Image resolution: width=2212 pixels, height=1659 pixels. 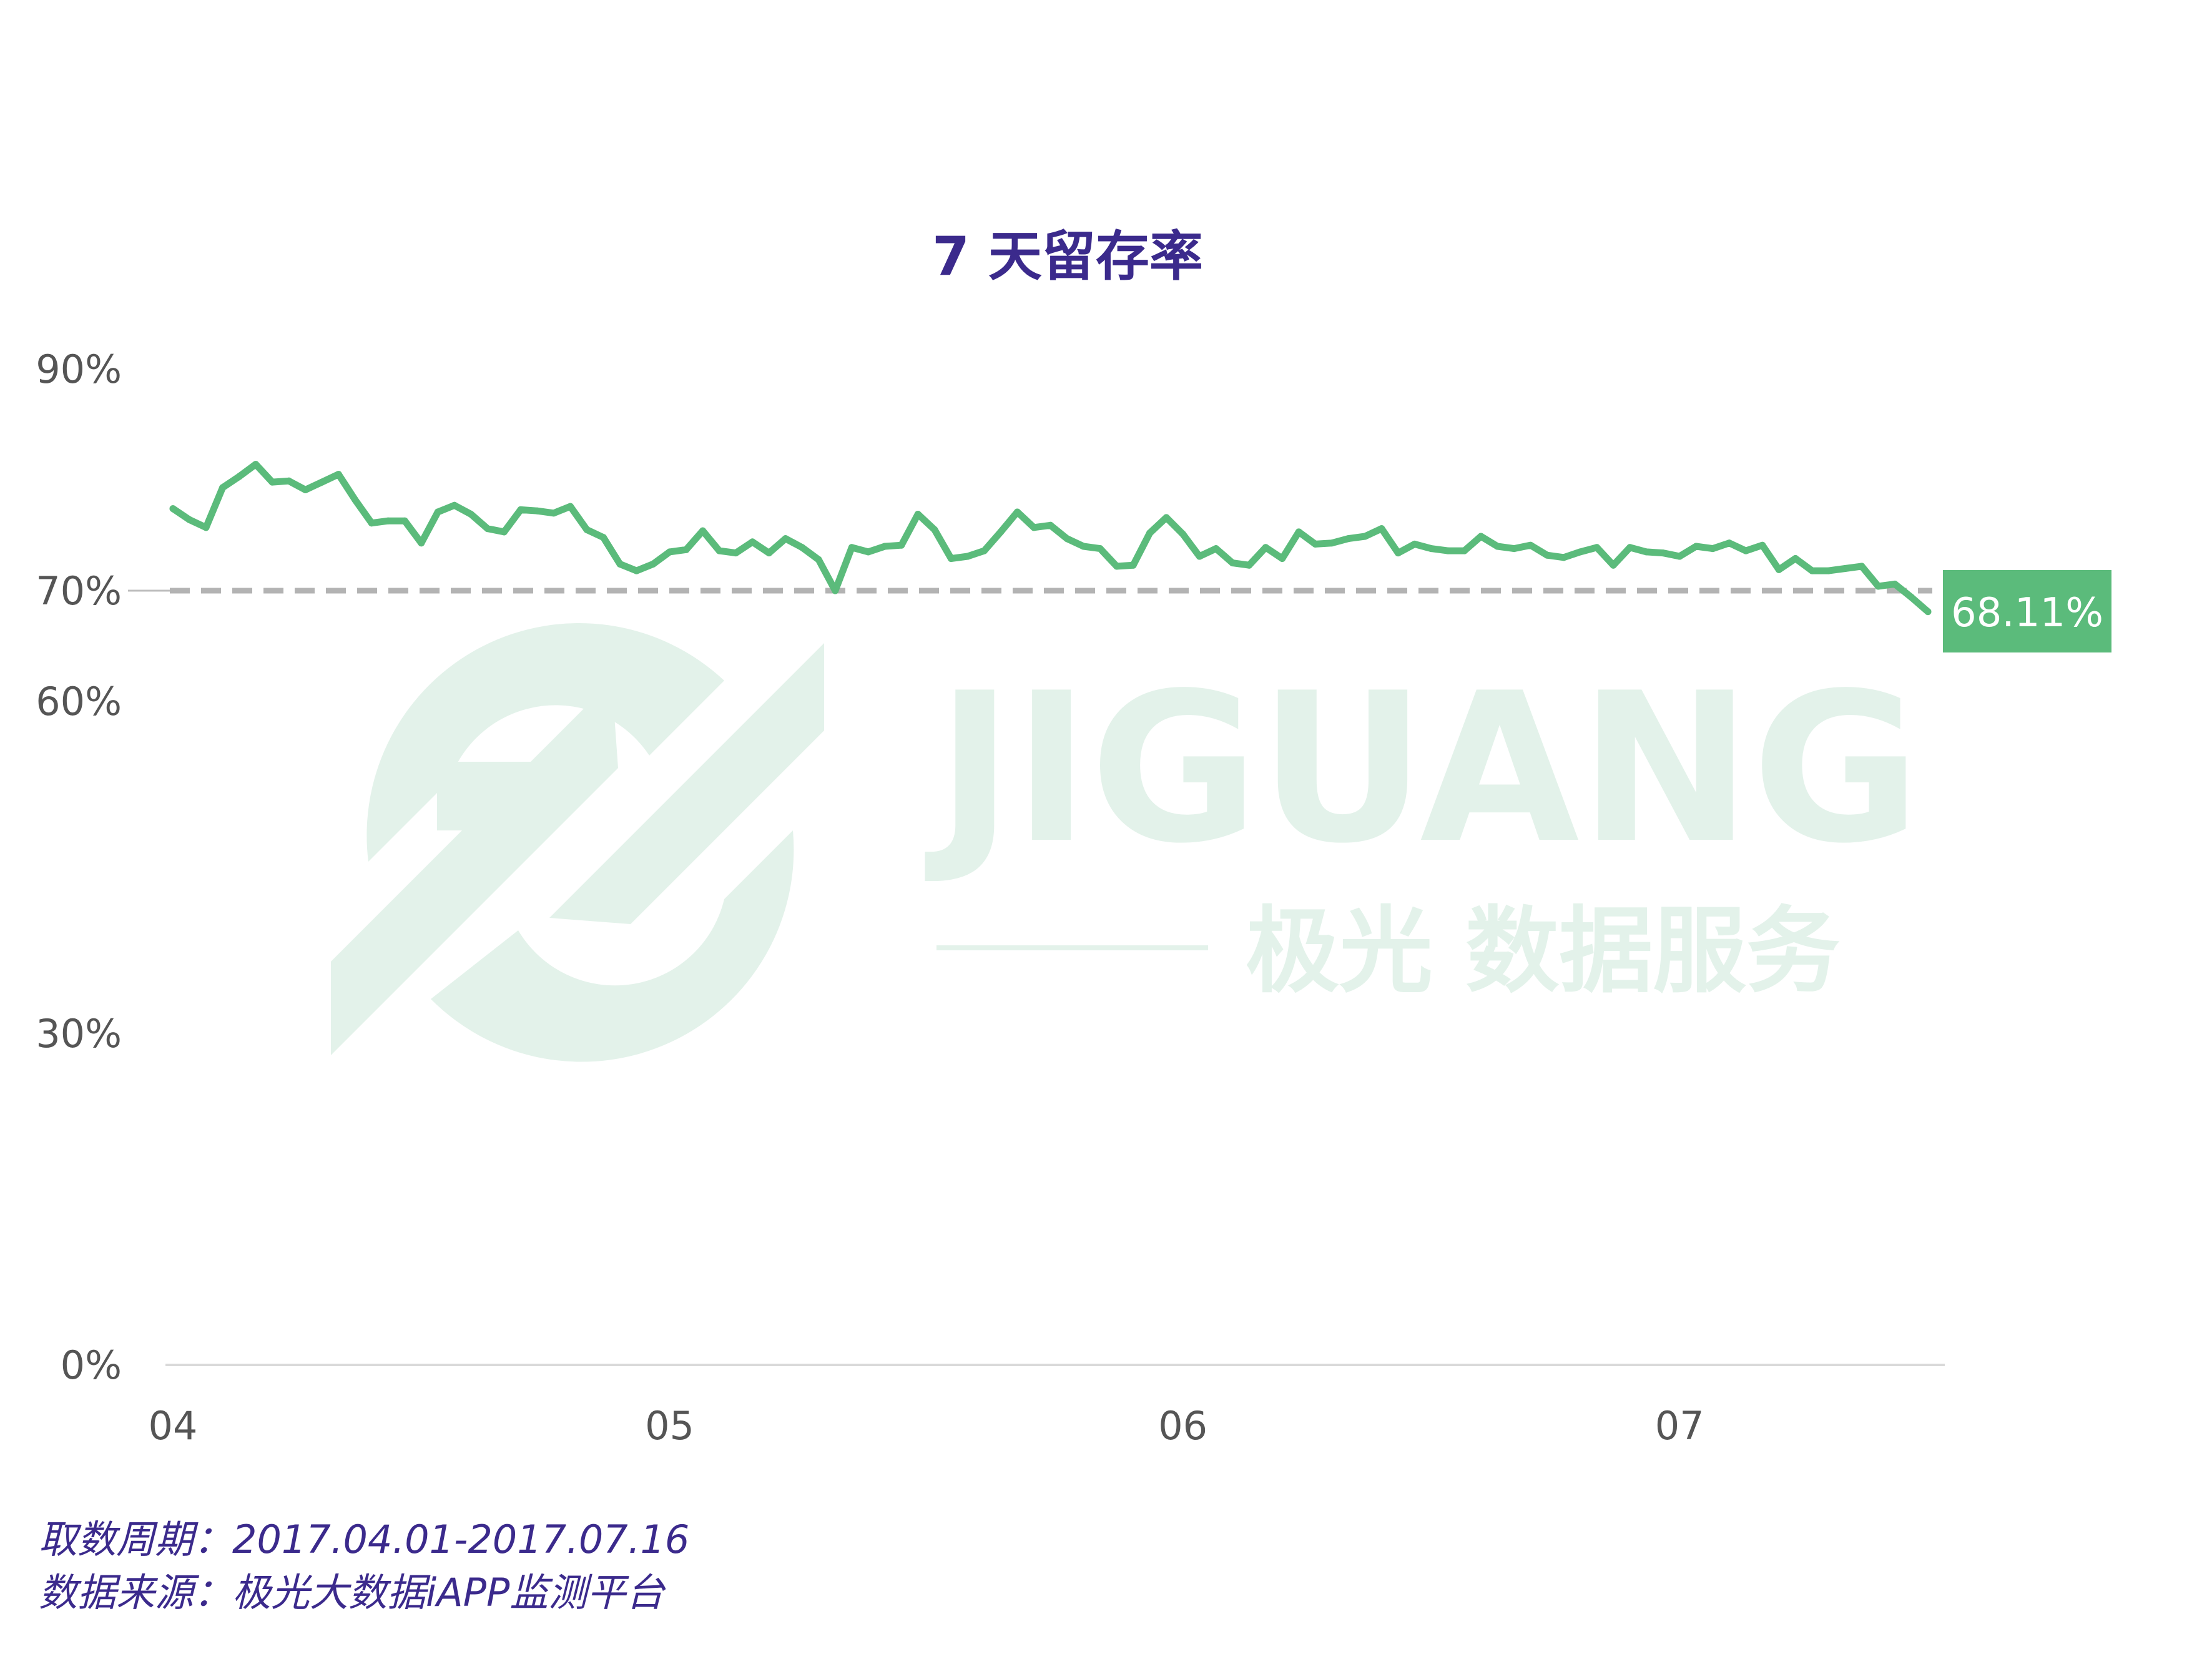 I want to click on x-tick-label: 06, so click(x=1182, y=1426).